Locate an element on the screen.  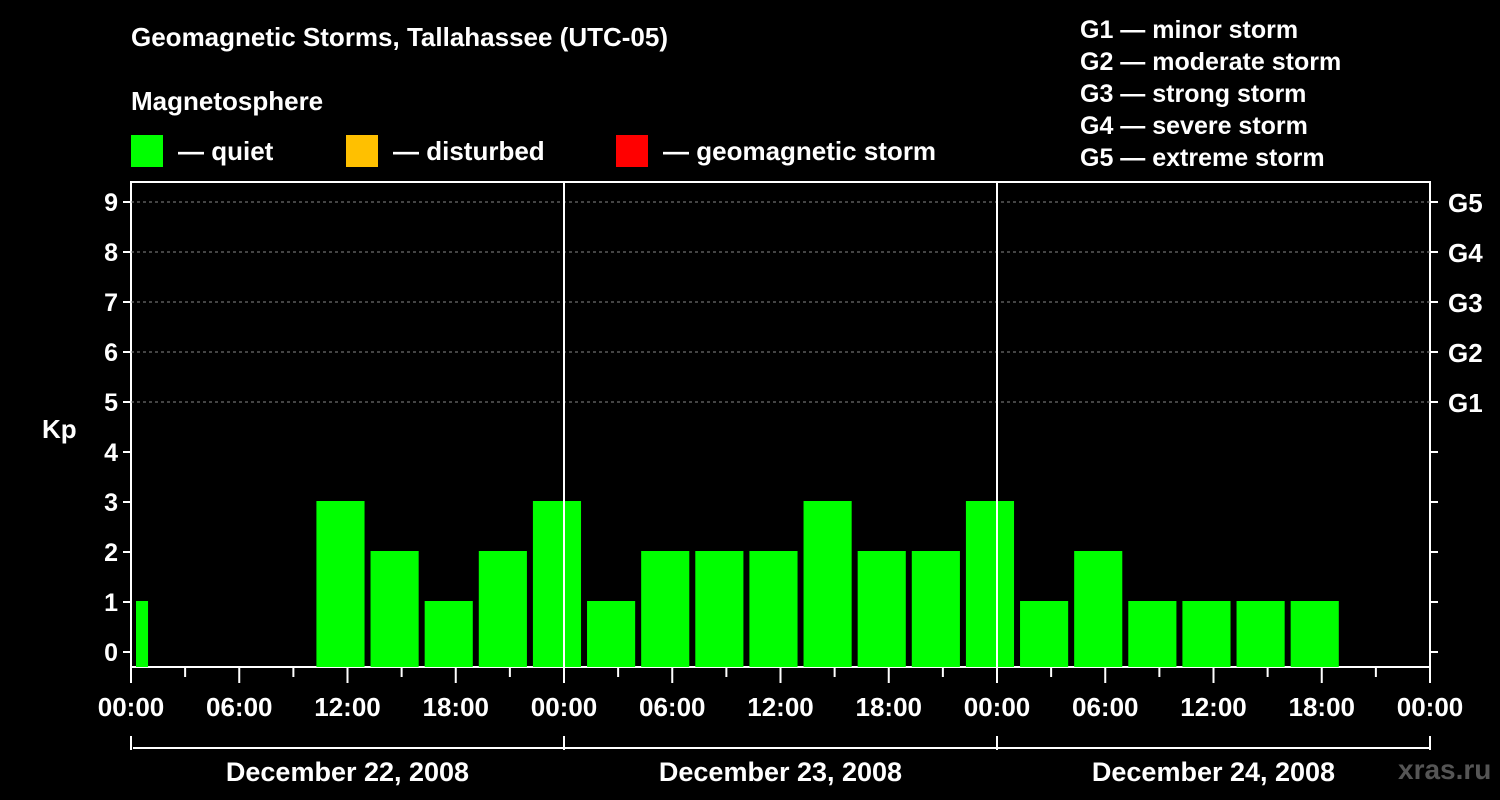
day-label-2: December 23, 2008 is located at coordinates (780, 772).